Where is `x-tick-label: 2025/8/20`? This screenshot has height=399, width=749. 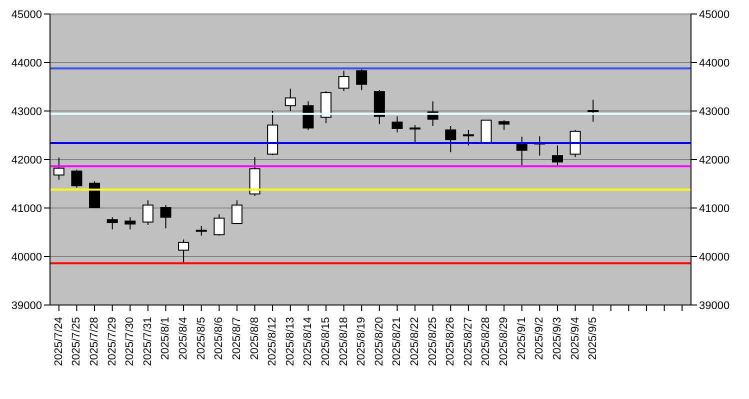 x-tick-label: 2025/8/20 is located at coordinates (379, 341).